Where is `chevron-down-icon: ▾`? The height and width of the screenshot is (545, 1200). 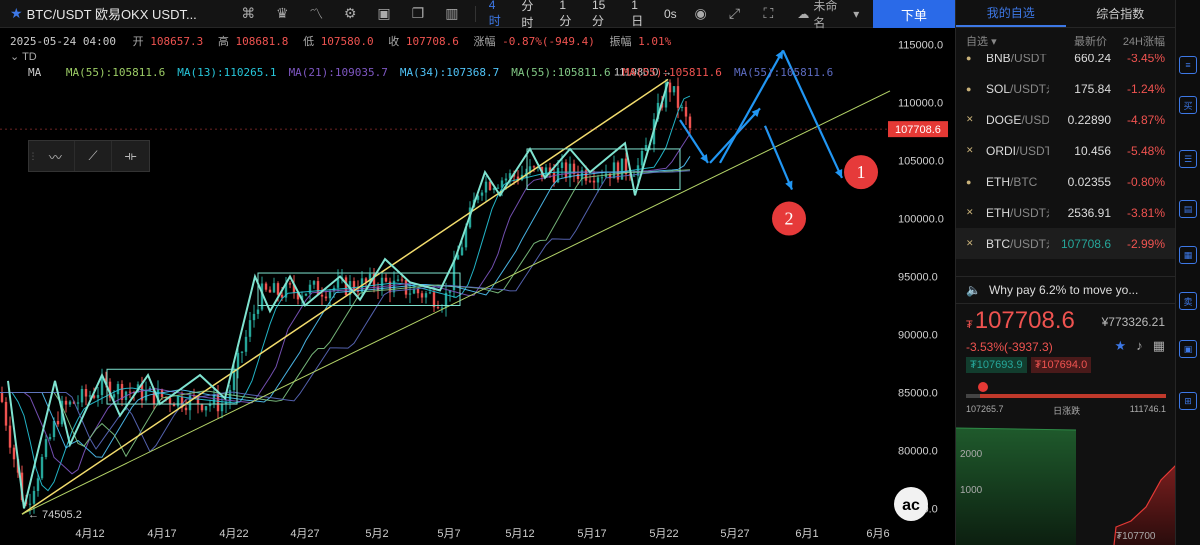 chevron-down-icon: ▾ is located at coordinates (994, 42).